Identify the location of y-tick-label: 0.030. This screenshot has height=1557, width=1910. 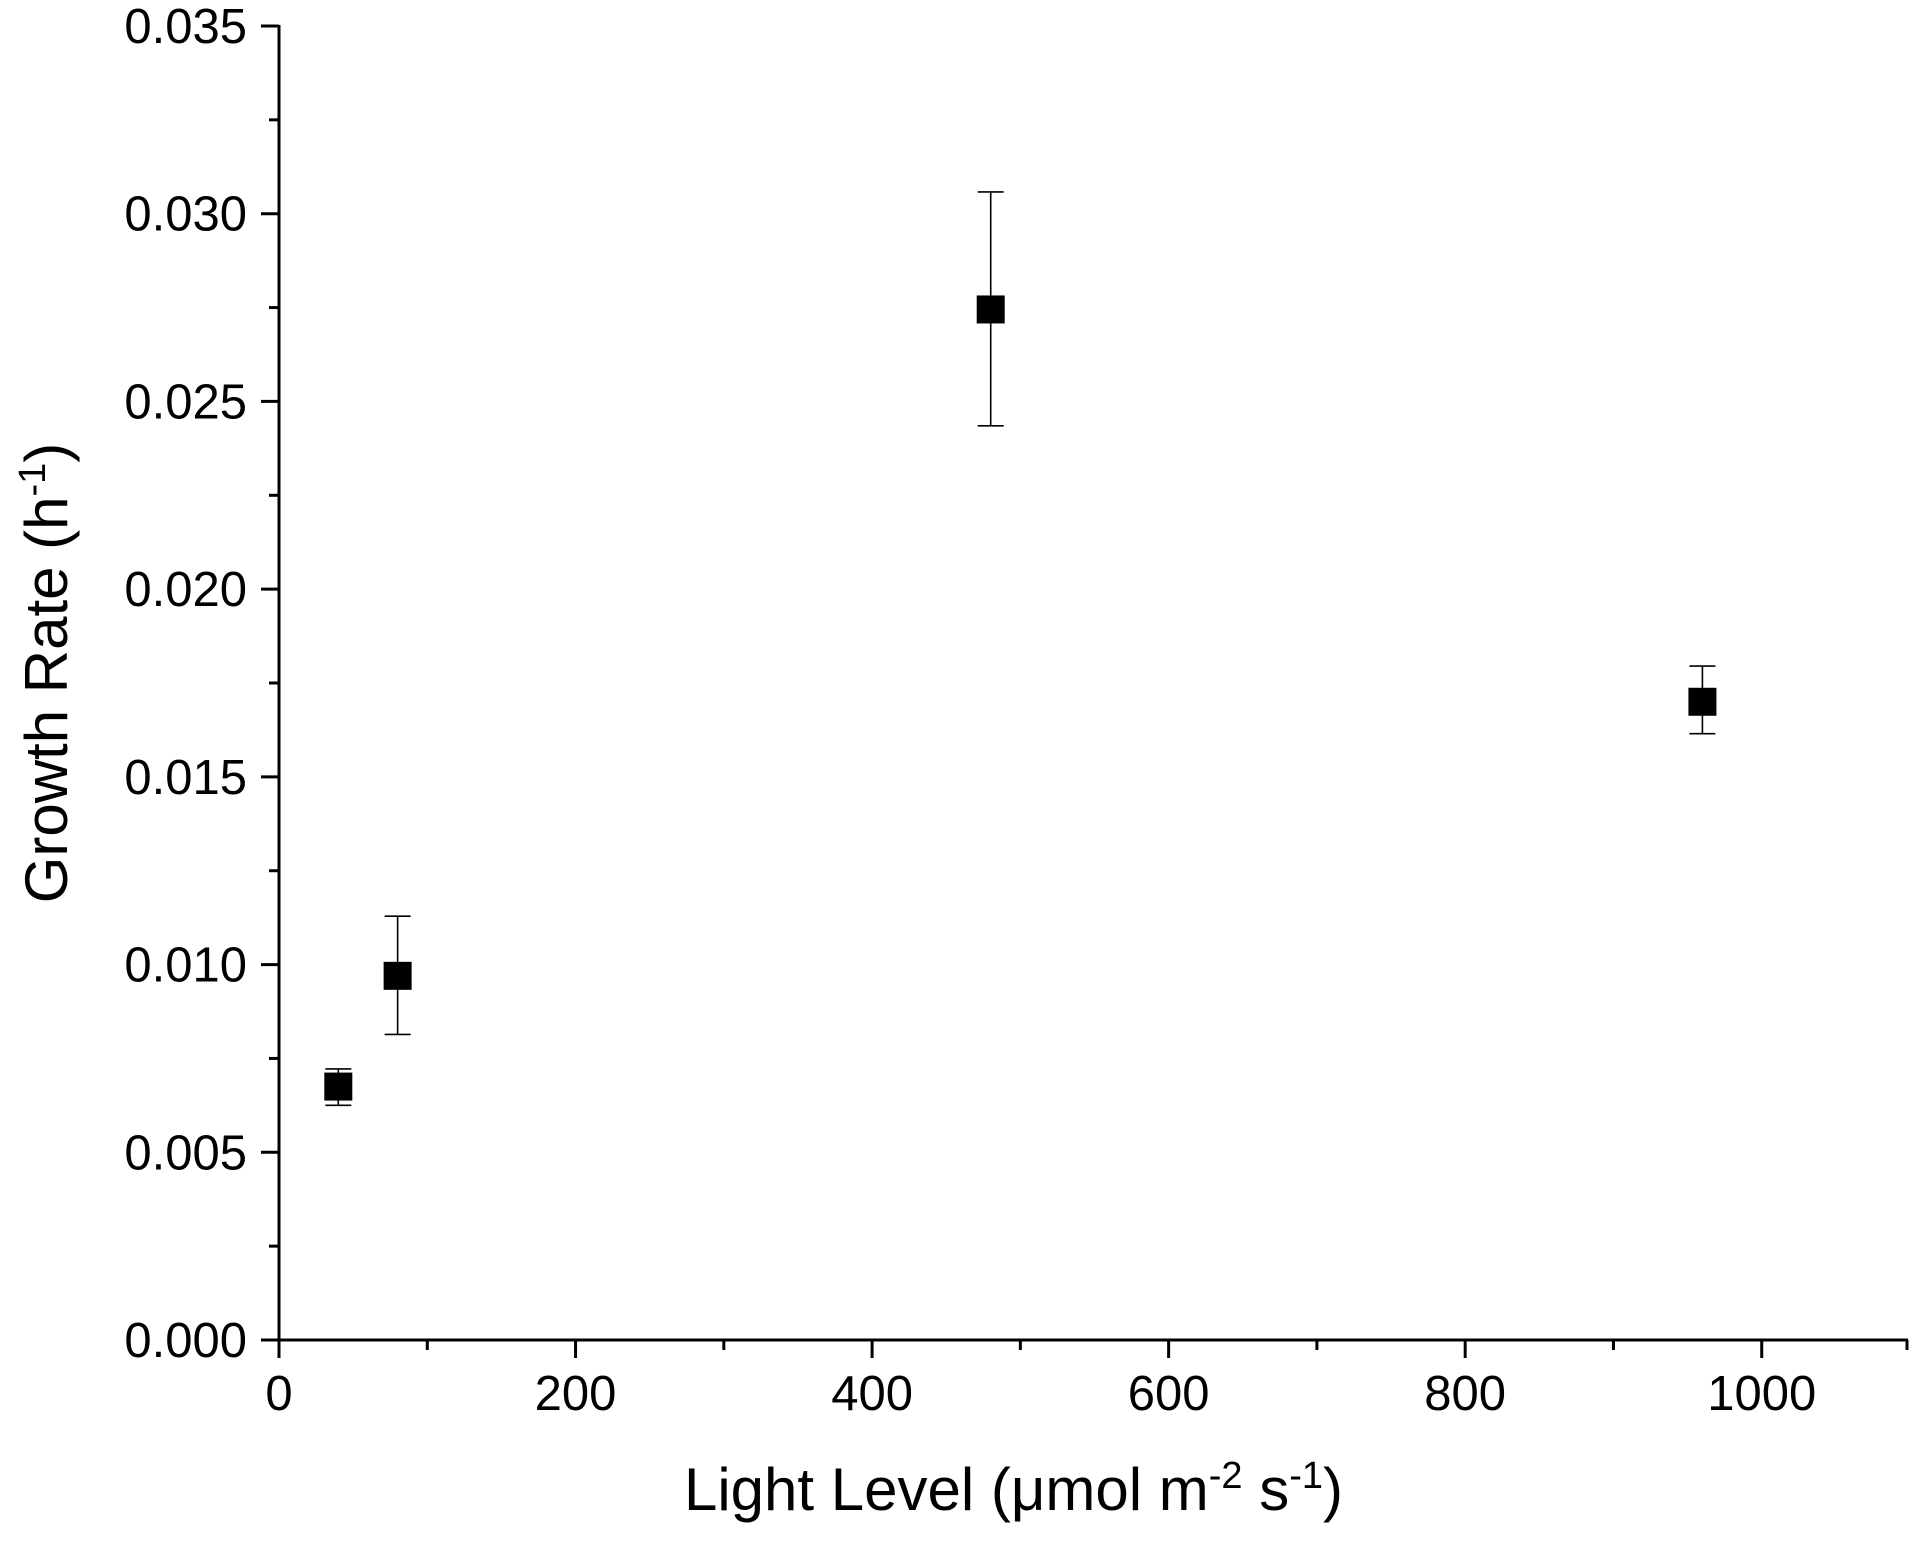
(185, 215).